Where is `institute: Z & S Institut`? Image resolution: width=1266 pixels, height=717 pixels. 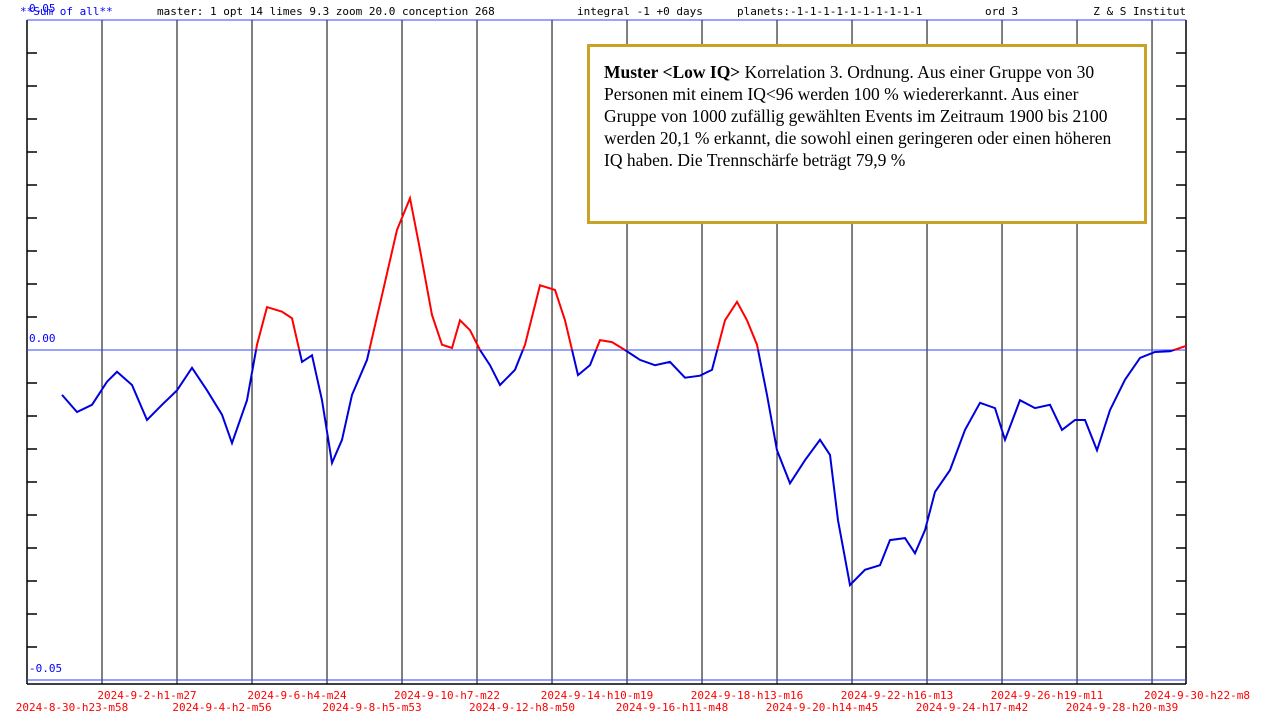 institute: Z & S Institut is located at coordinates (1139, 11).